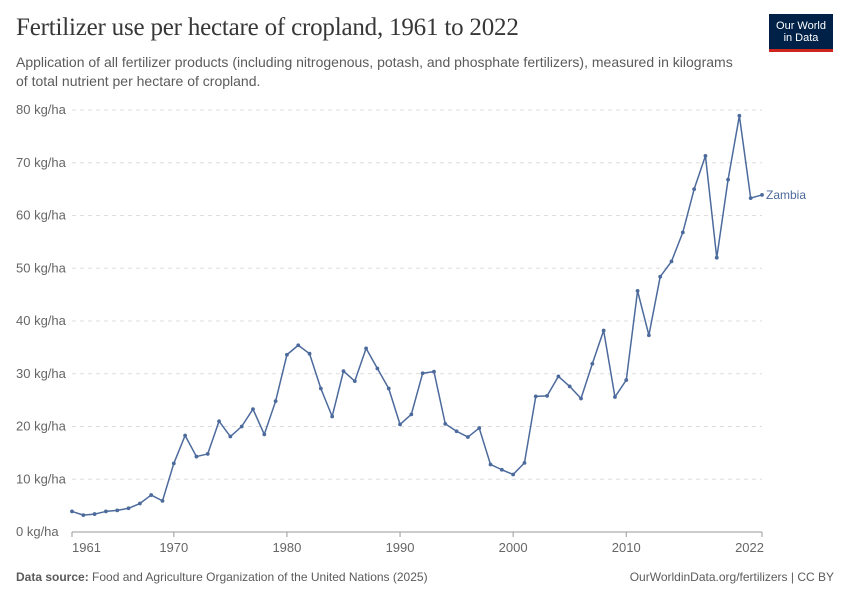  What do you see at coordinates (749, 547) in the screenshot?
I see `x-tick-label: 2022` at bounding box center [749, 547].